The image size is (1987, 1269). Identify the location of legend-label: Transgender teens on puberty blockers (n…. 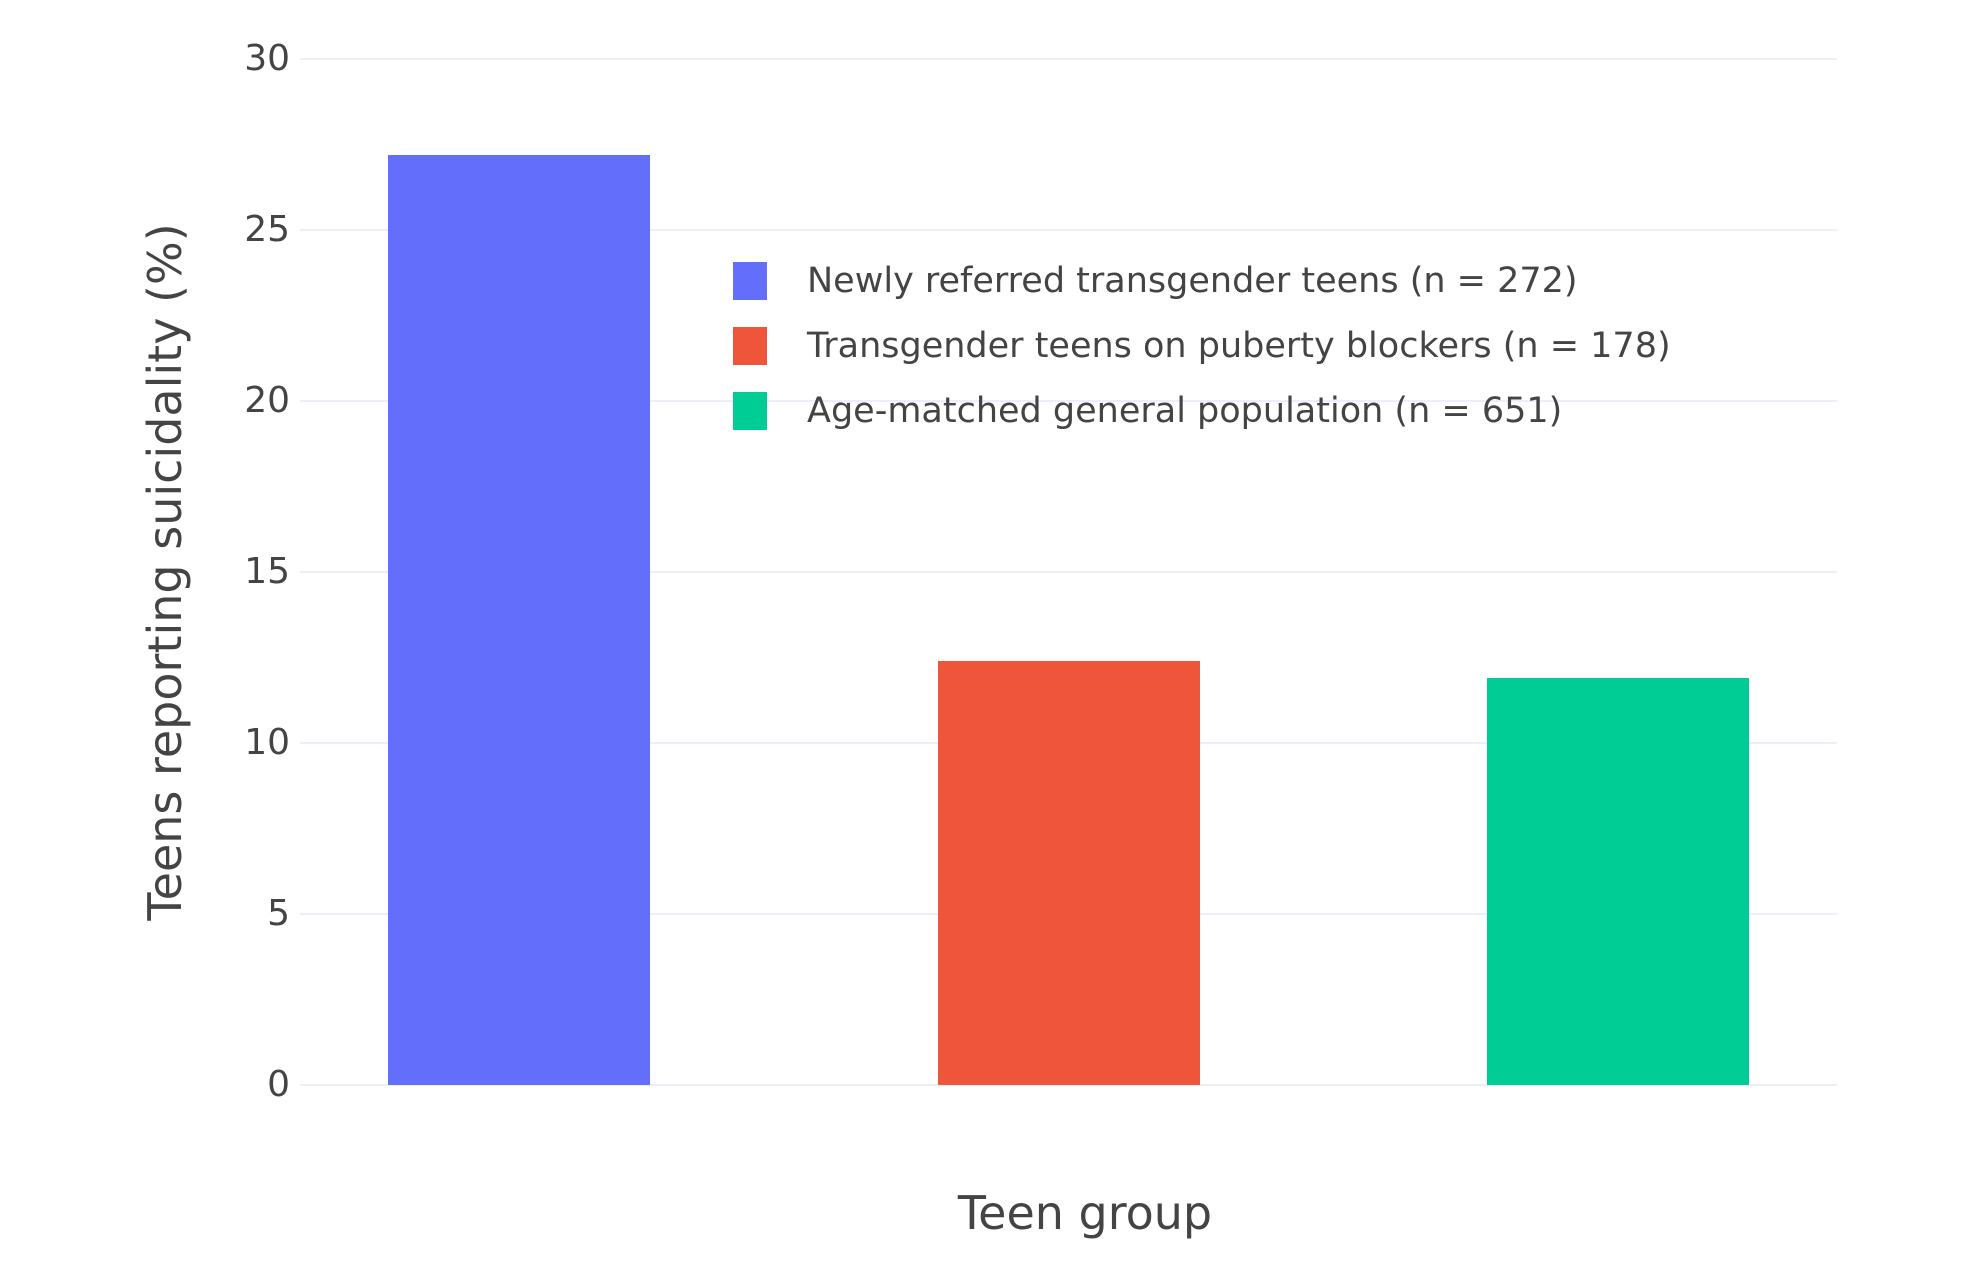
(1239, 346).